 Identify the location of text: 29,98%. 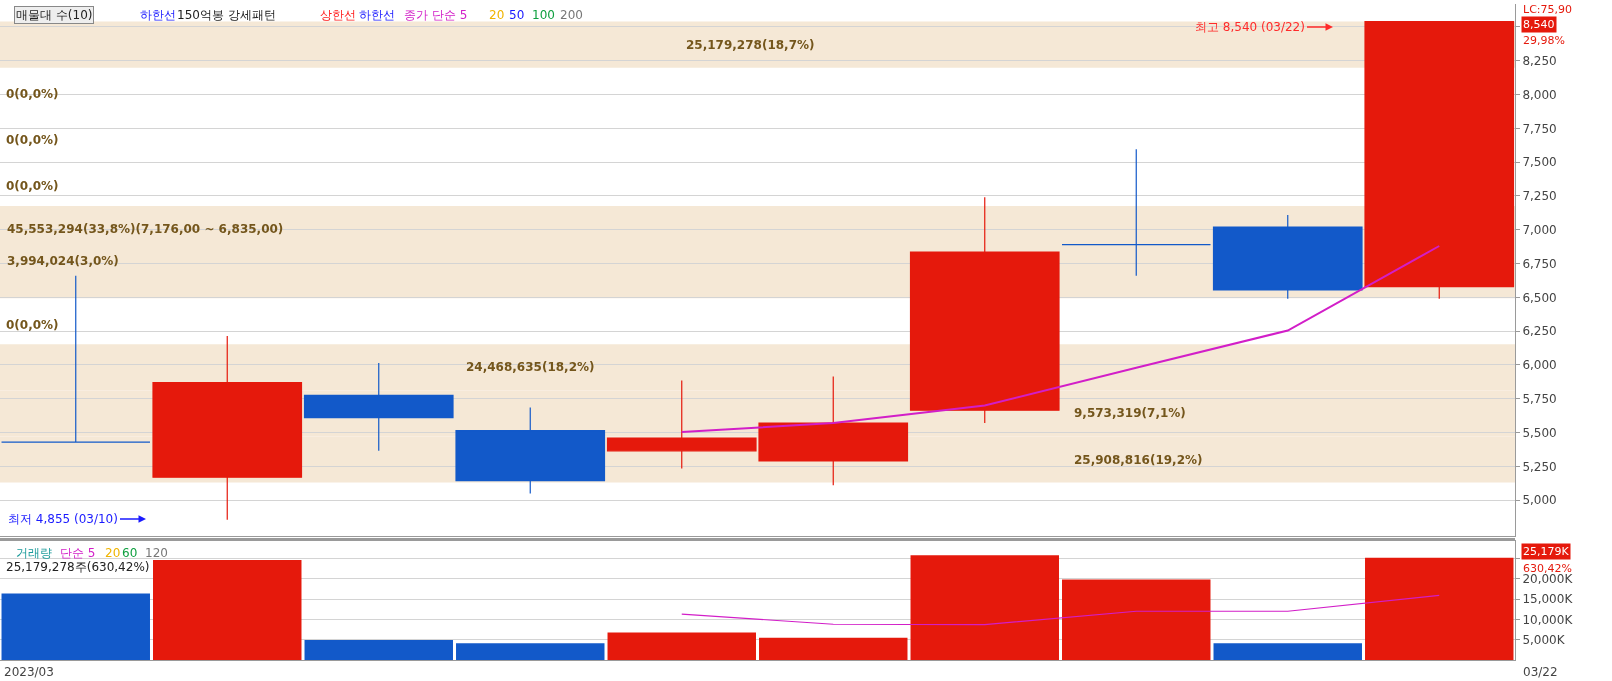
(1544, 40).